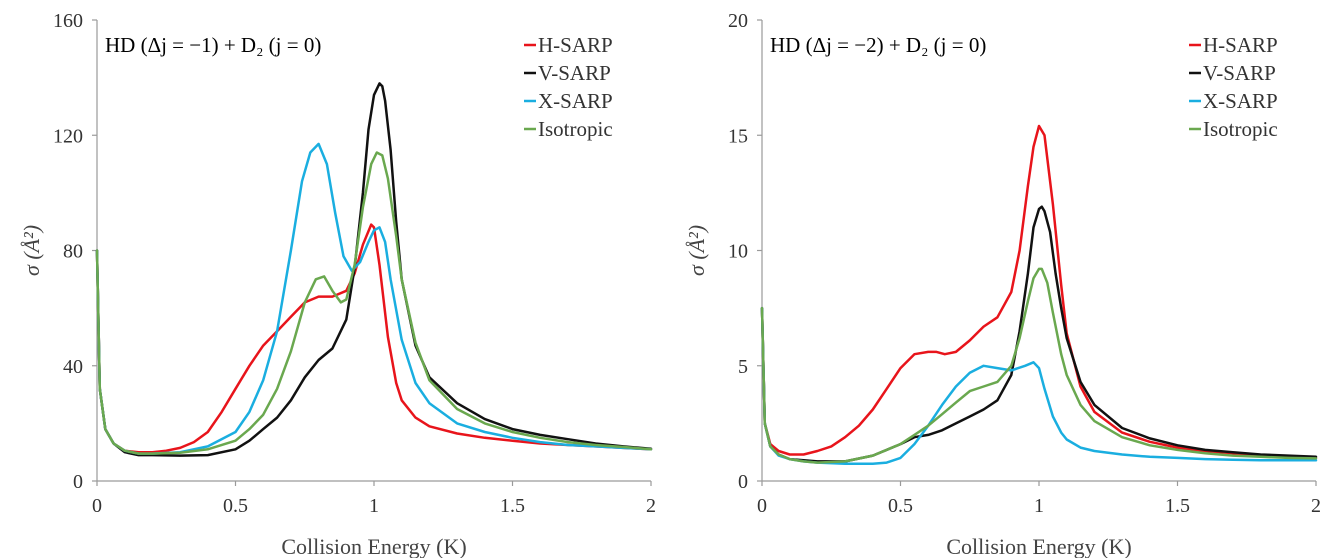 This screenshot has height=558, width=1322. What do you see at coordinates (68, 136) in the screenshot?
I see `y-tick-label: 120` at bounding box center [68, 136].